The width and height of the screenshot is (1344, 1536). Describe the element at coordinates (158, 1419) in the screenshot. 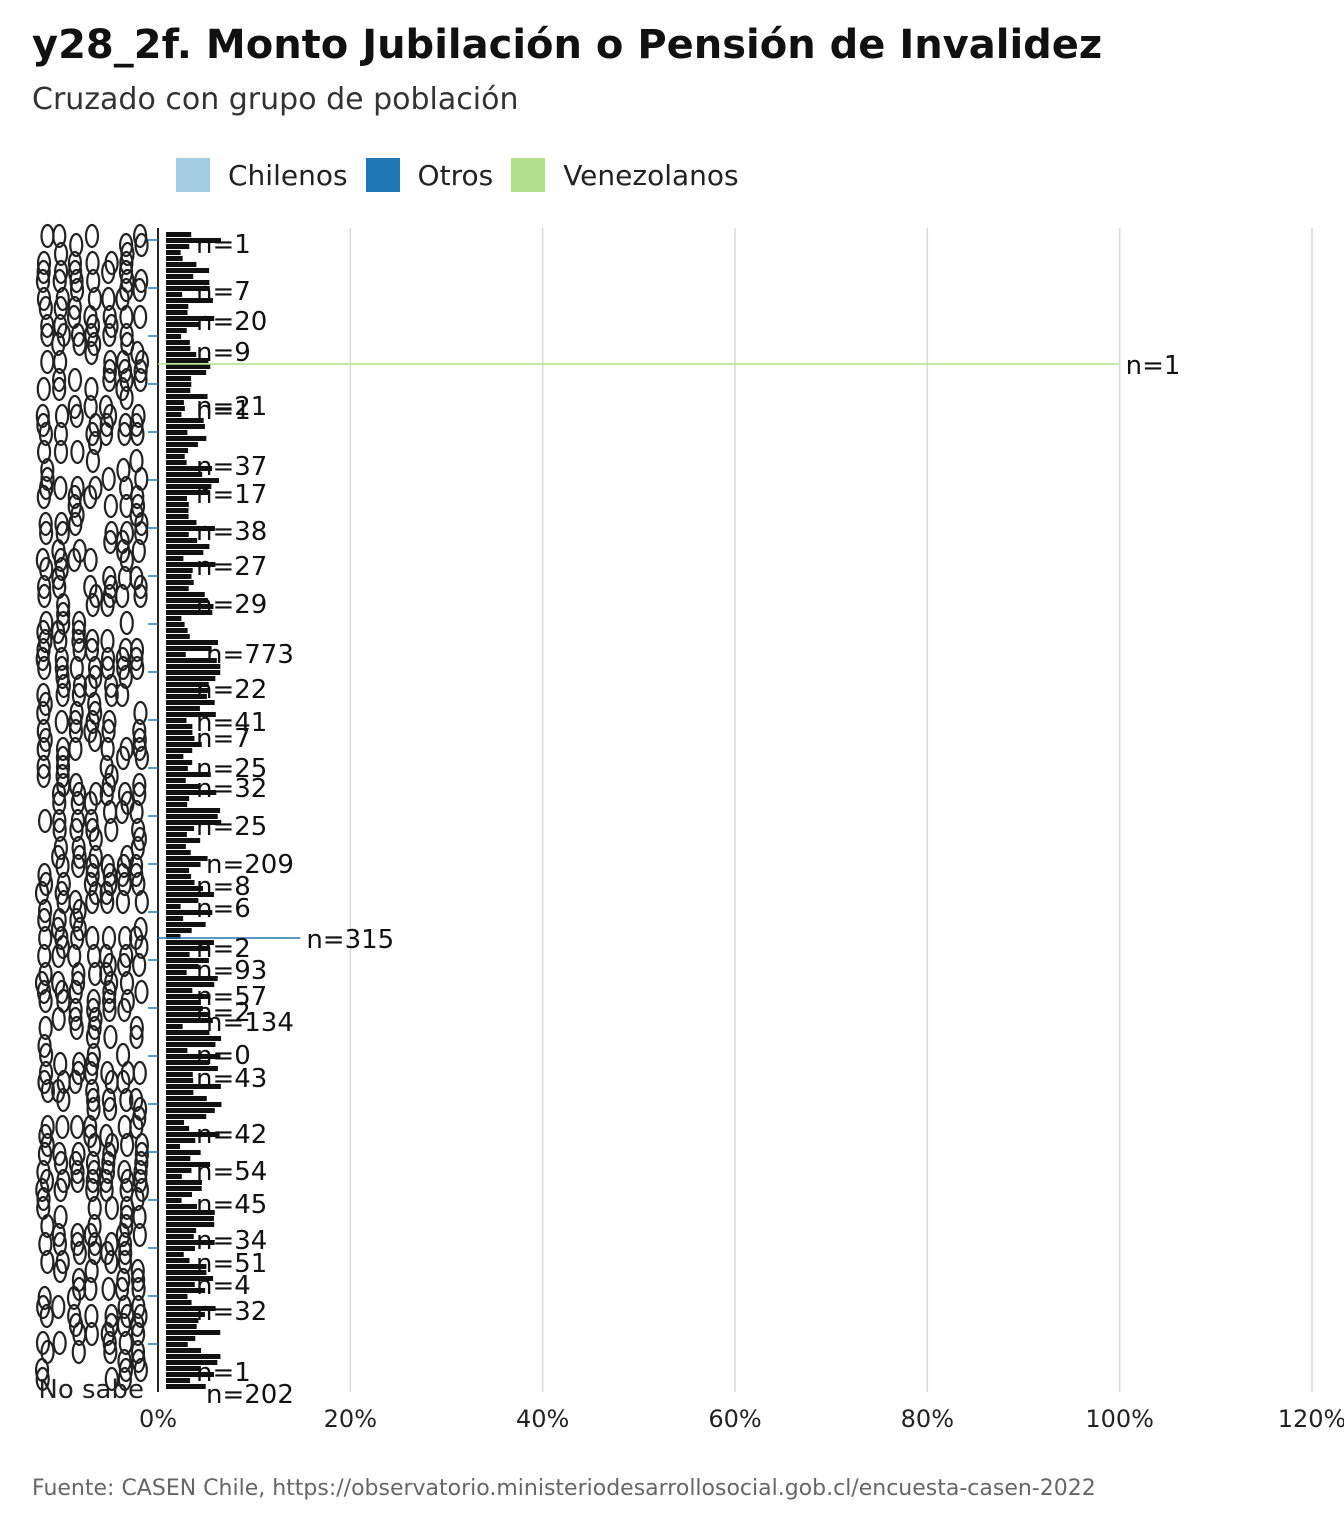

I see `x-tick-label: 0%` at that location.